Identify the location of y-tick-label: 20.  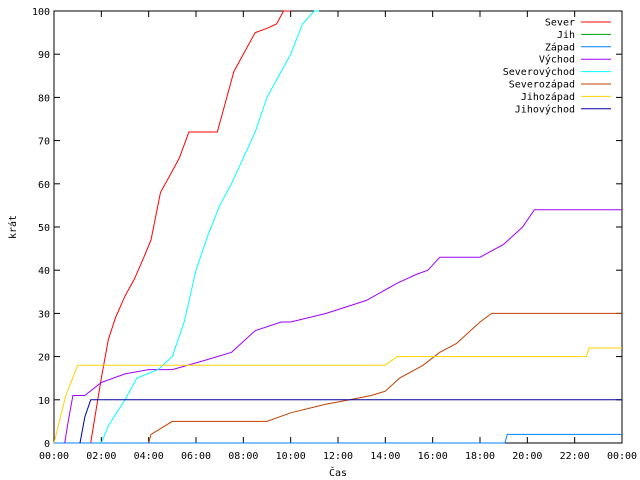
(44, 358).